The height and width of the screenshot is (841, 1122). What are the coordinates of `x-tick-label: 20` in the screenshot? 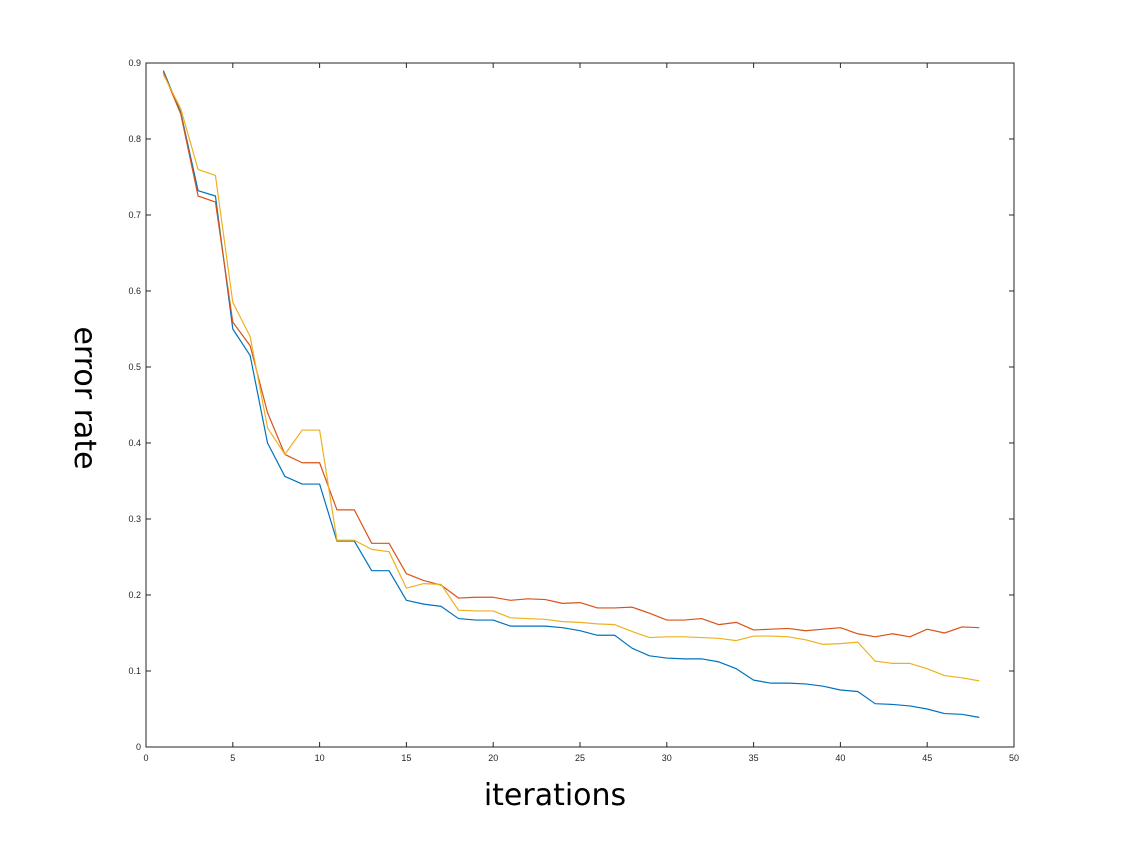 It's located at (493, 758).